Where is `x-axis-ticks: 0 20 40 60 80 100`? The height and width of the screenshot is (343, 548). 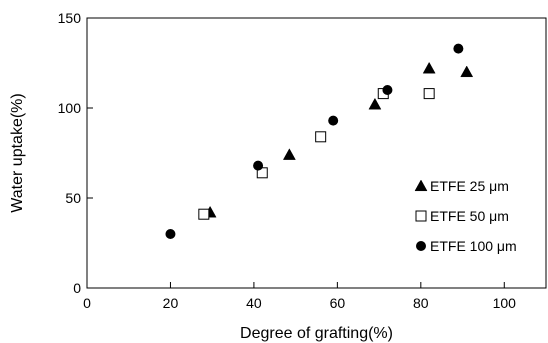 x-axis-ticks: 0 20 40 60 80 100 is located at coordinates (299, 296).